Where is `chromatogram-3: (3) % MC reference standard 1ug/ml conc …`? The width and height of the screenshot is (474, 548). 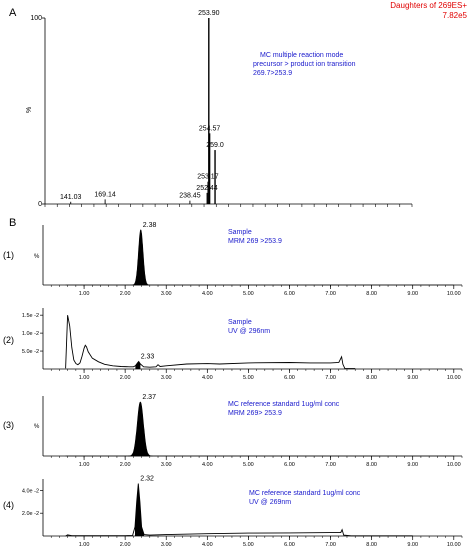
chromatogram-3: (3) % MC reference standard 1ug/ml conc … is located at coordinates (233, 431).